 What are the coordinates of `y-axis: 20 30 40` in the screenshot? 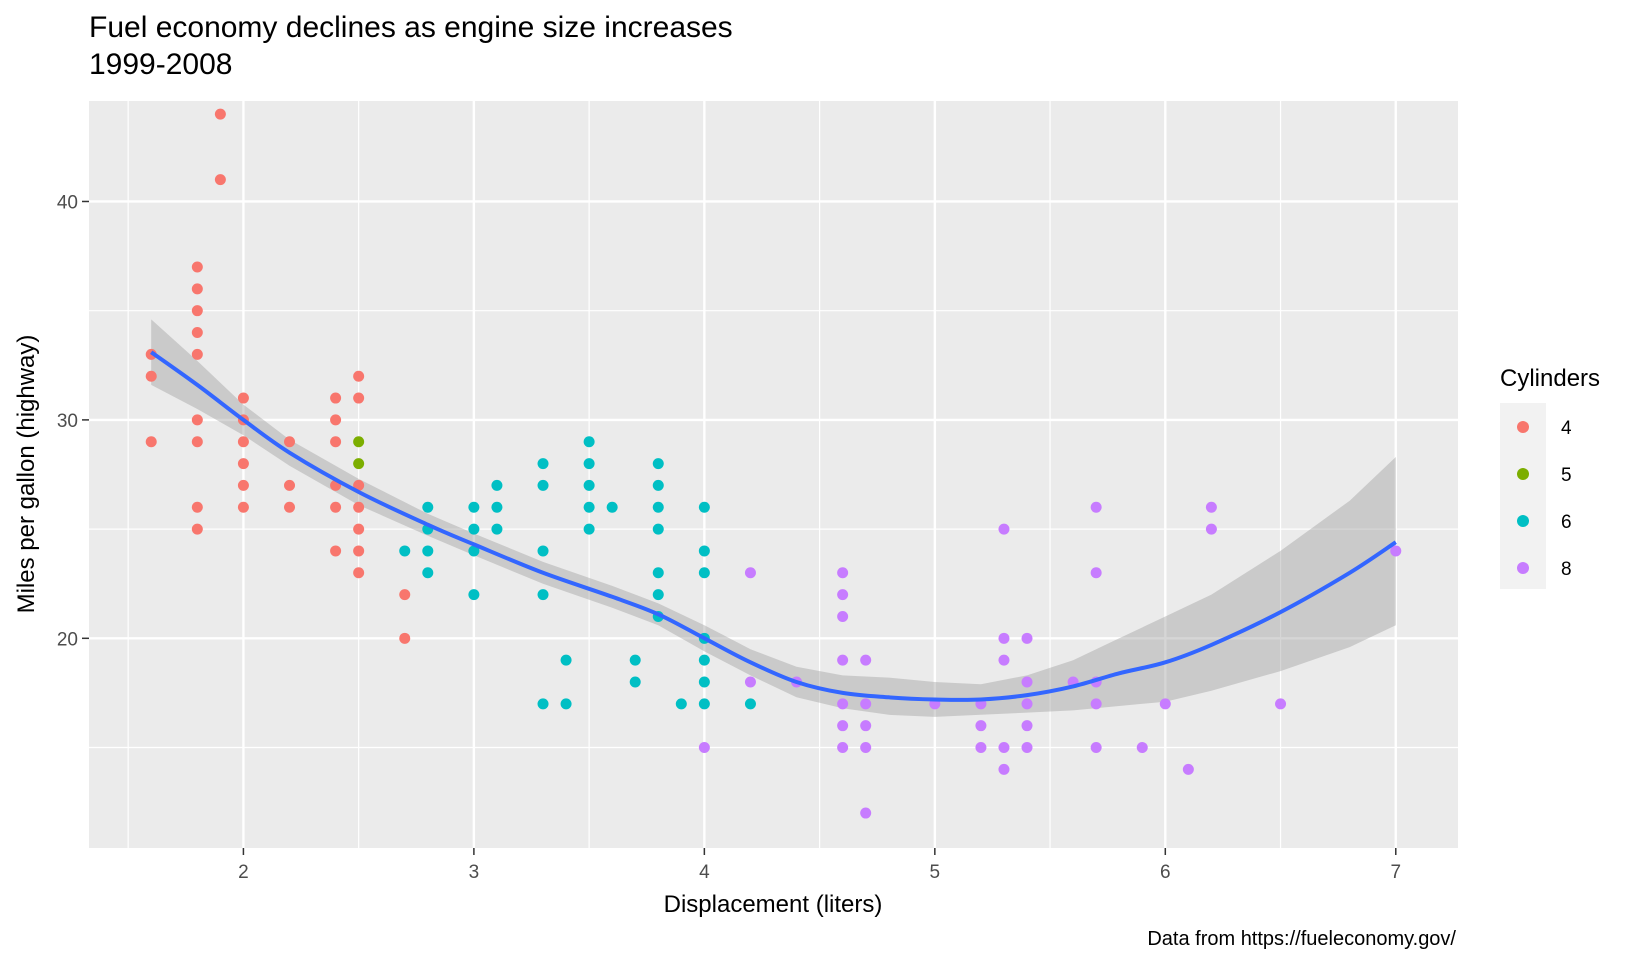 It's located at (73, 421).